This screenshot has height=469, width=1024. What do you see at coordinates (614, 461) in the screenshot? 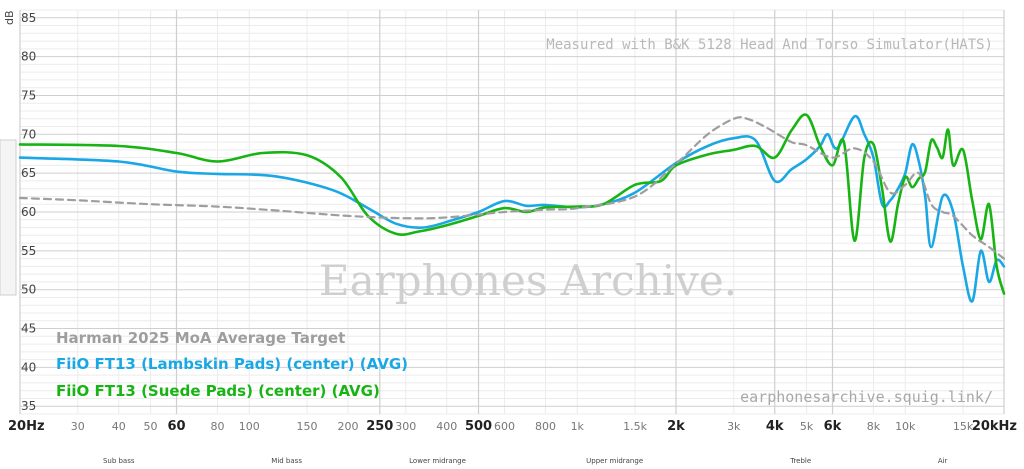
I see `band-label: Upper midrange` at bounding box center [614, 461].